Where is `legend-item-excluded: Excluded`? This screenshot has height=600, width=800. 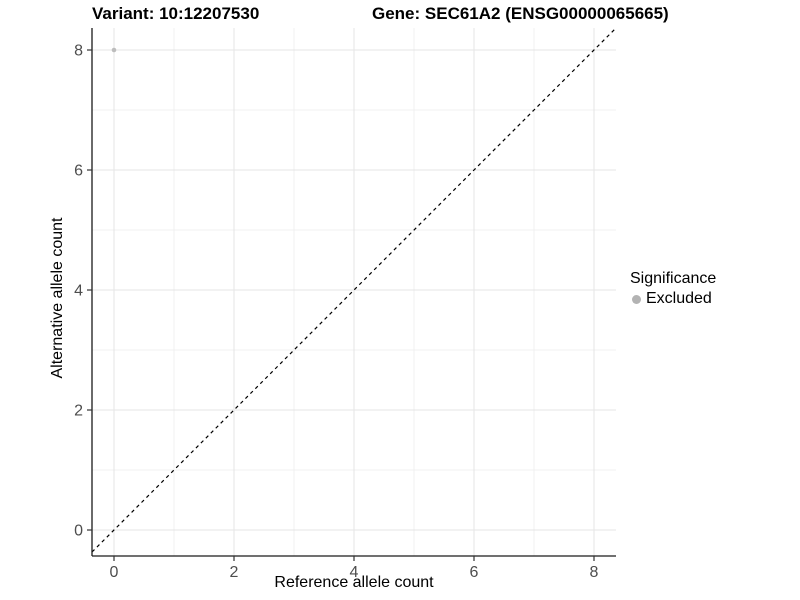
legend-item-excluded: Excluded is located at coordinates (673, 299).